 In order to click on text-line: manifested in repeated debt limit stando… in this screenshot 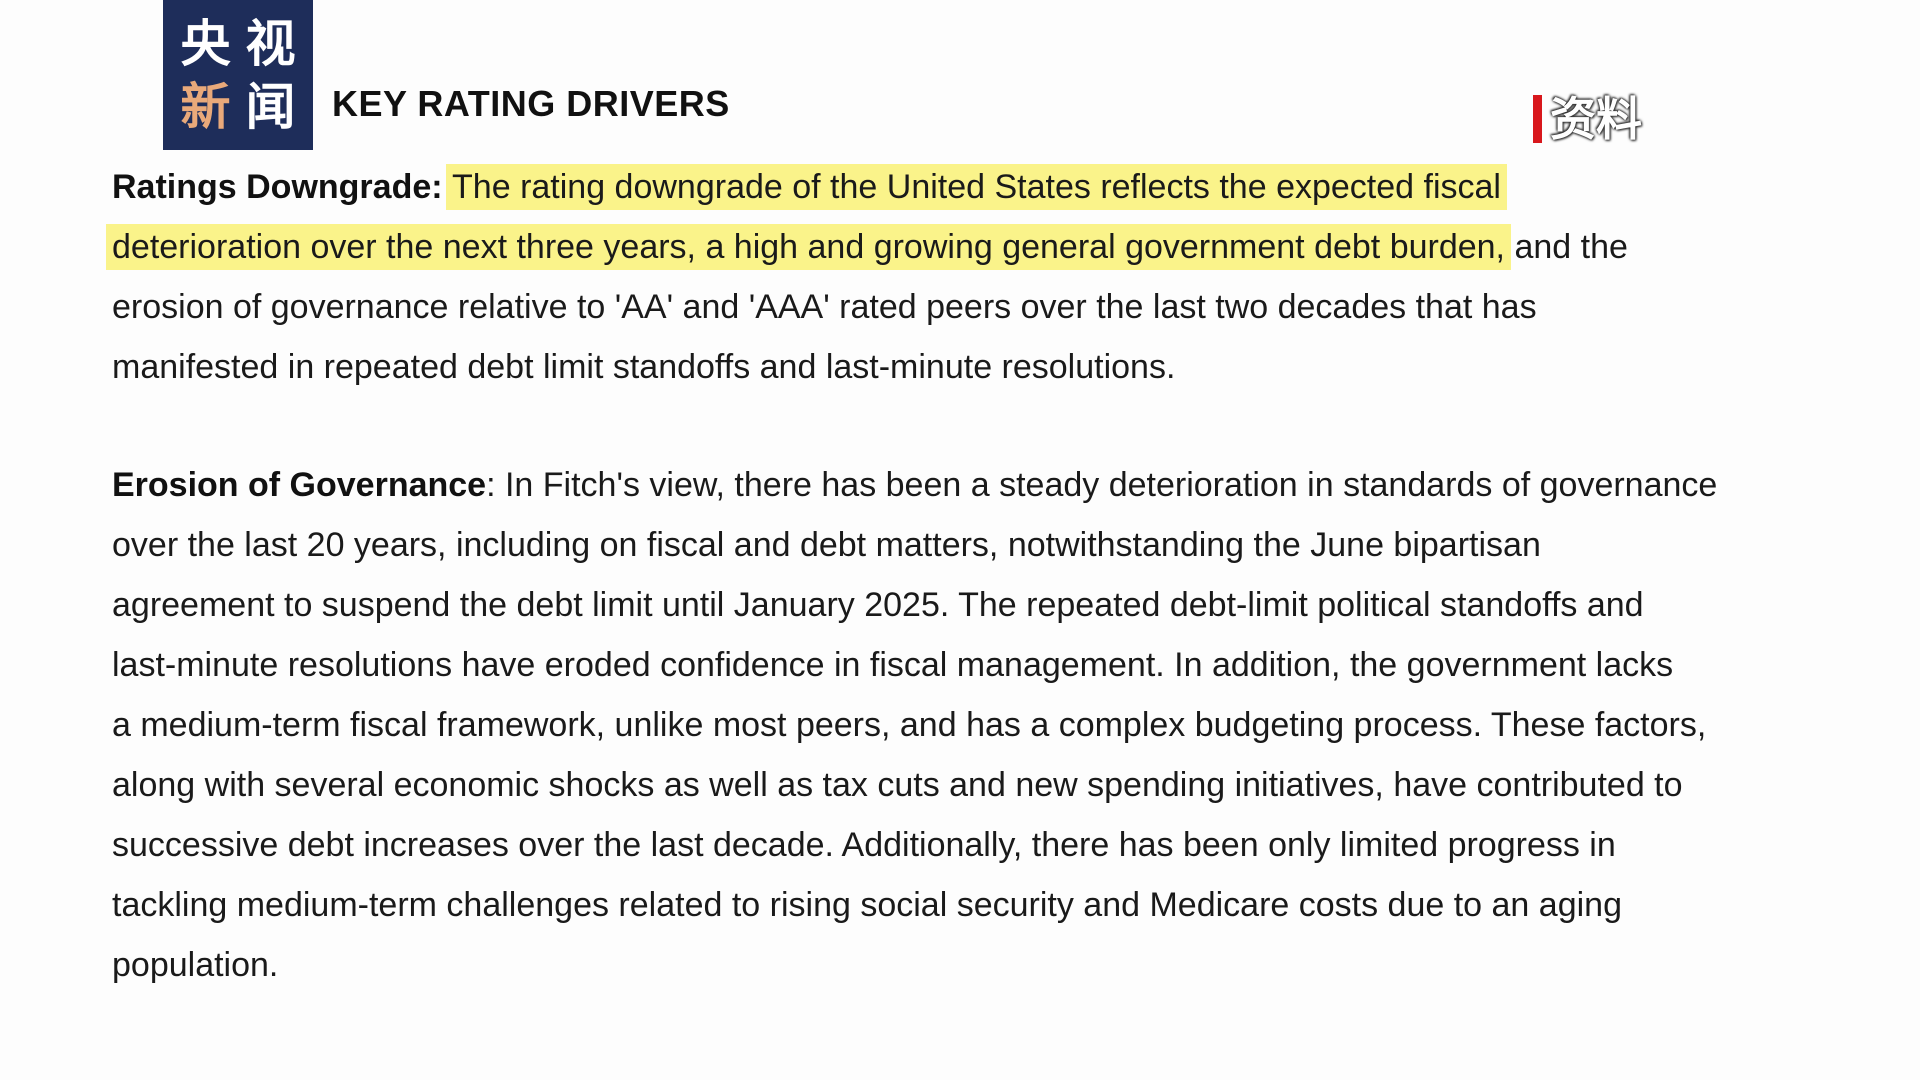, I will do `click(644, 367)`.